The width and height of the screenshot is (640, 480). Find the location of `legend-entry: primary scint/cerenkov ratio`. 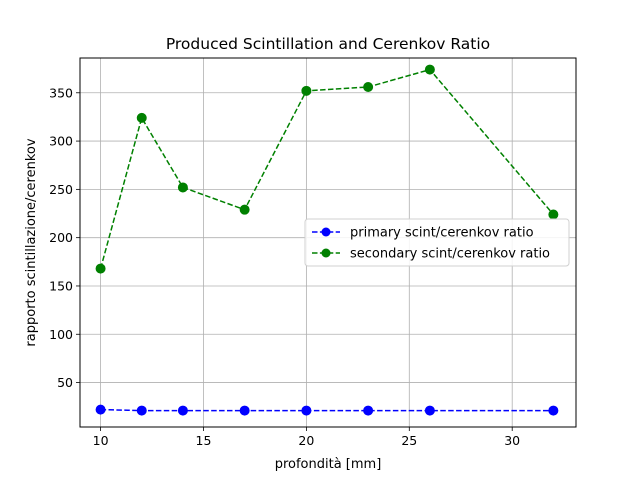

legend-entry: primary scint/cerenkov ratio is located at coordinates (423, 233).